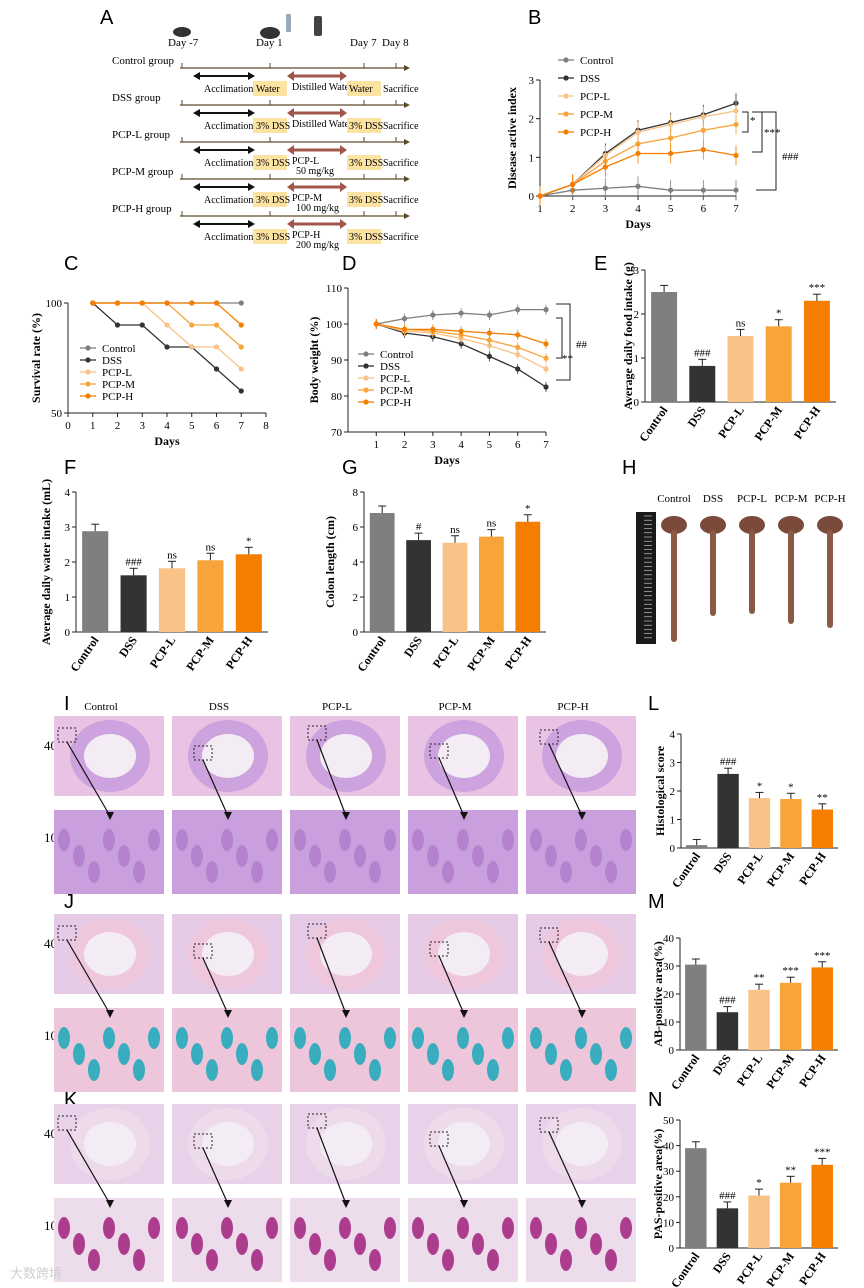 The width and height of the screenshot is (864, 1288). Describe the element at coordinates (46, 562) in the screenshot. I see `y-axis-title: Average daily water intake (mL)` at that location.